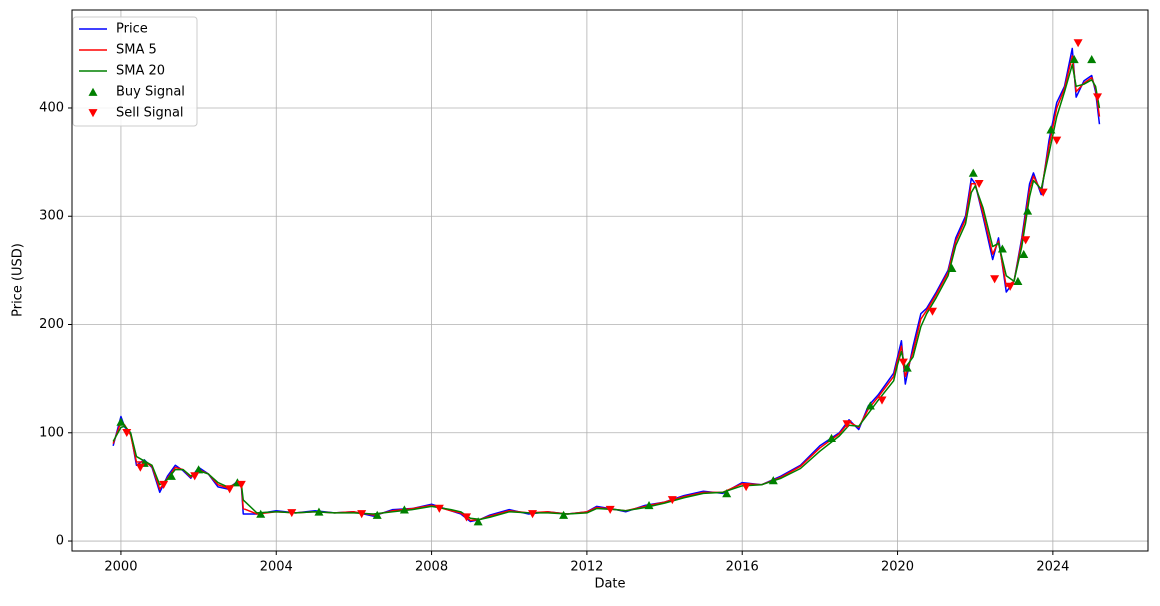 The width and height of the screenshot is (1160, 606). I want to click on legend: Price SMA 5 SMA 20 Buy Signal Sell Signal, so click(135, 71).